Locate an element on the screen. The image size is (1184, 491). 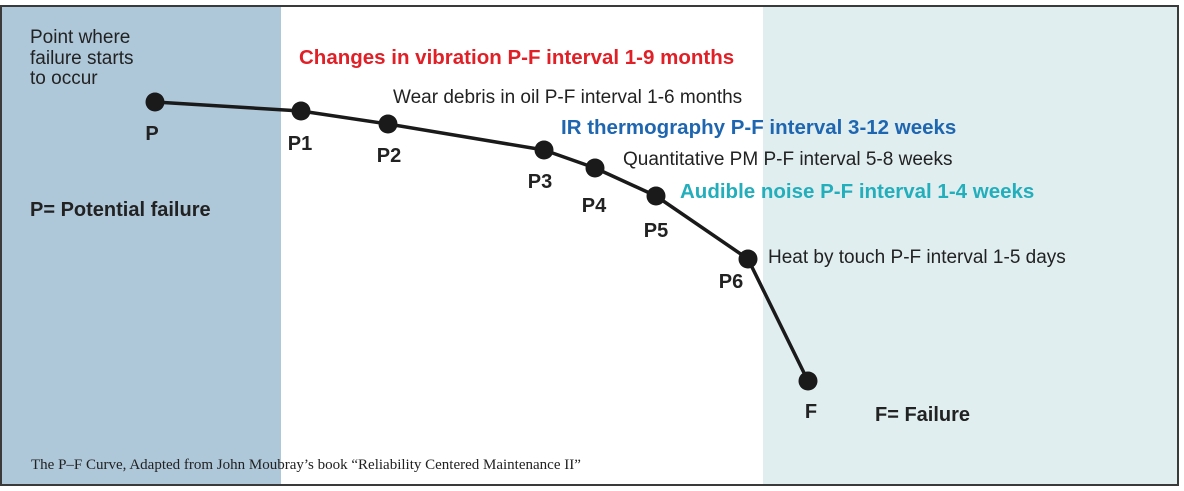
point-p-label: P is located at coordinates (151, 134).